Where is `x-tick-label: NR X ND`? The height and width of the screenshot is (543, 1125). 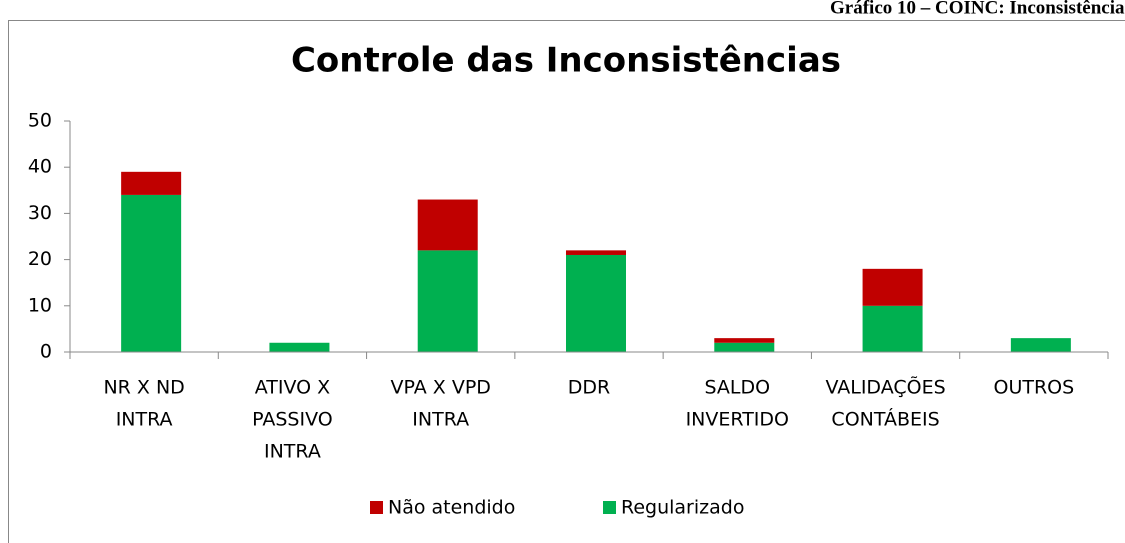
x-tick-label: NR X ND is located at coordinates (143, 388).